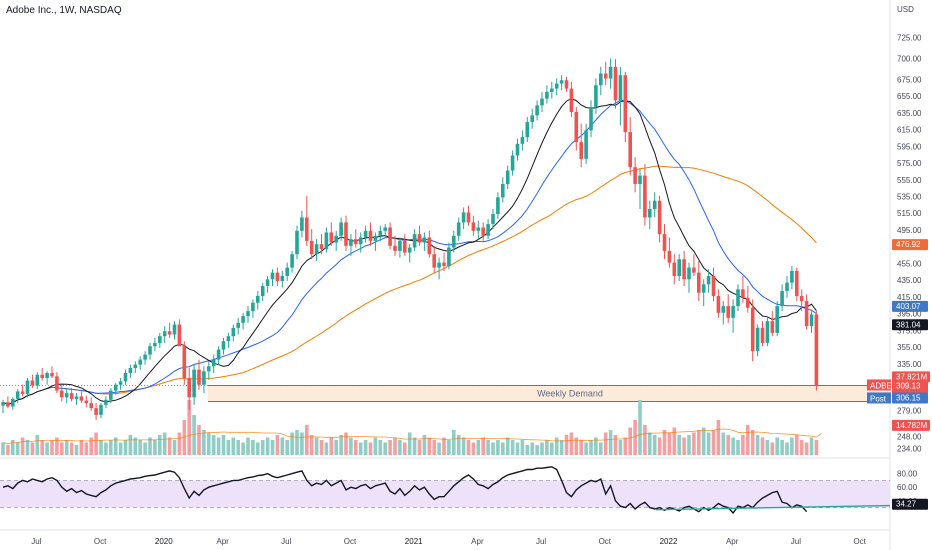  Describe the element at coordinates (445, 494) in the screenshot. I see `rsi-band` at that location.